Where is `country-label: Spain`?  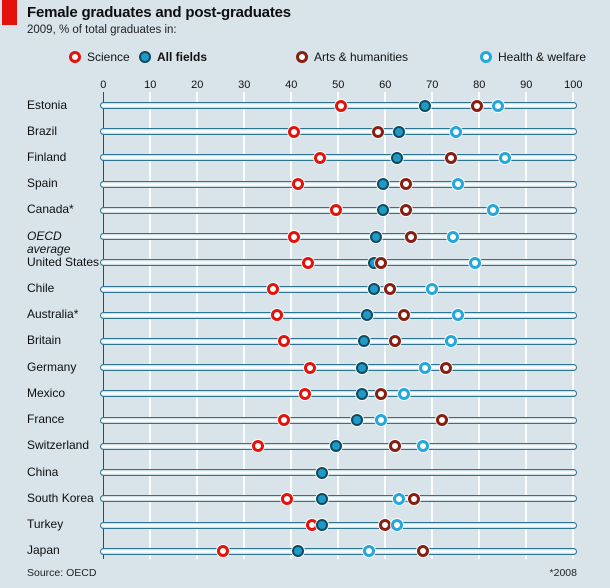
country-label: Spain is located at coordinates (42, 183).